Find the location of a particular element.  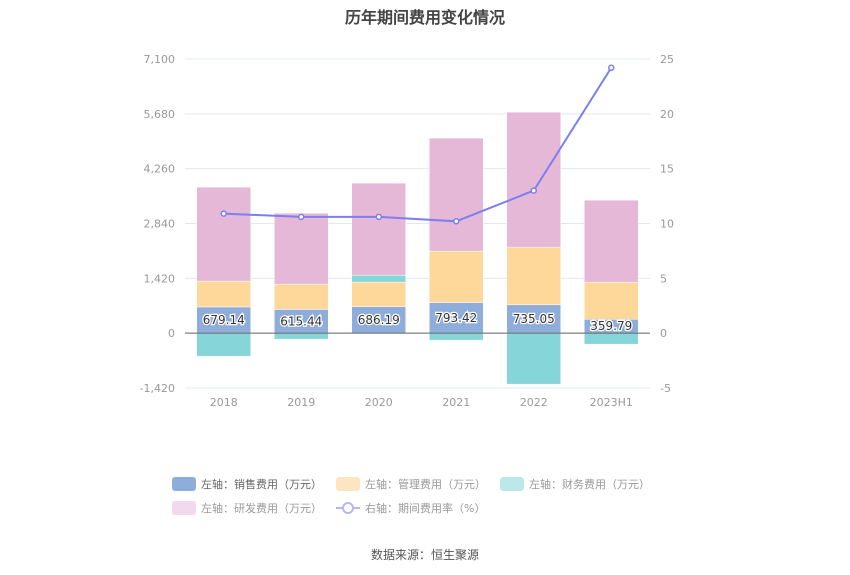

left-axis-tick-label: 5,680 is located at coordinates (160, 114).